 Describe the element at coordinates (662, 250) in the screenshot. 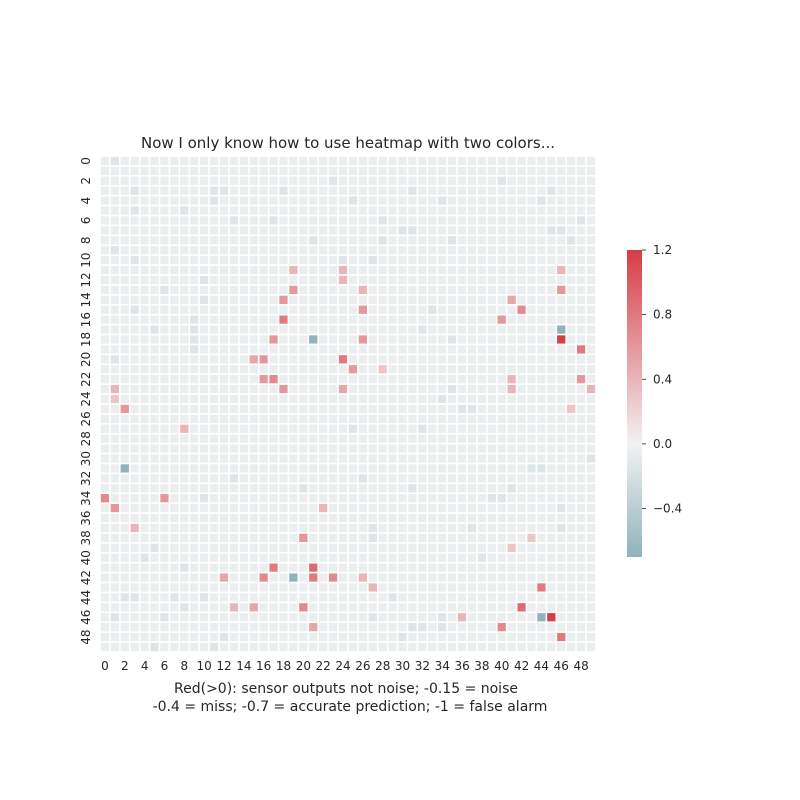

I see `colorbar-tick-label: 1.2` at that location.